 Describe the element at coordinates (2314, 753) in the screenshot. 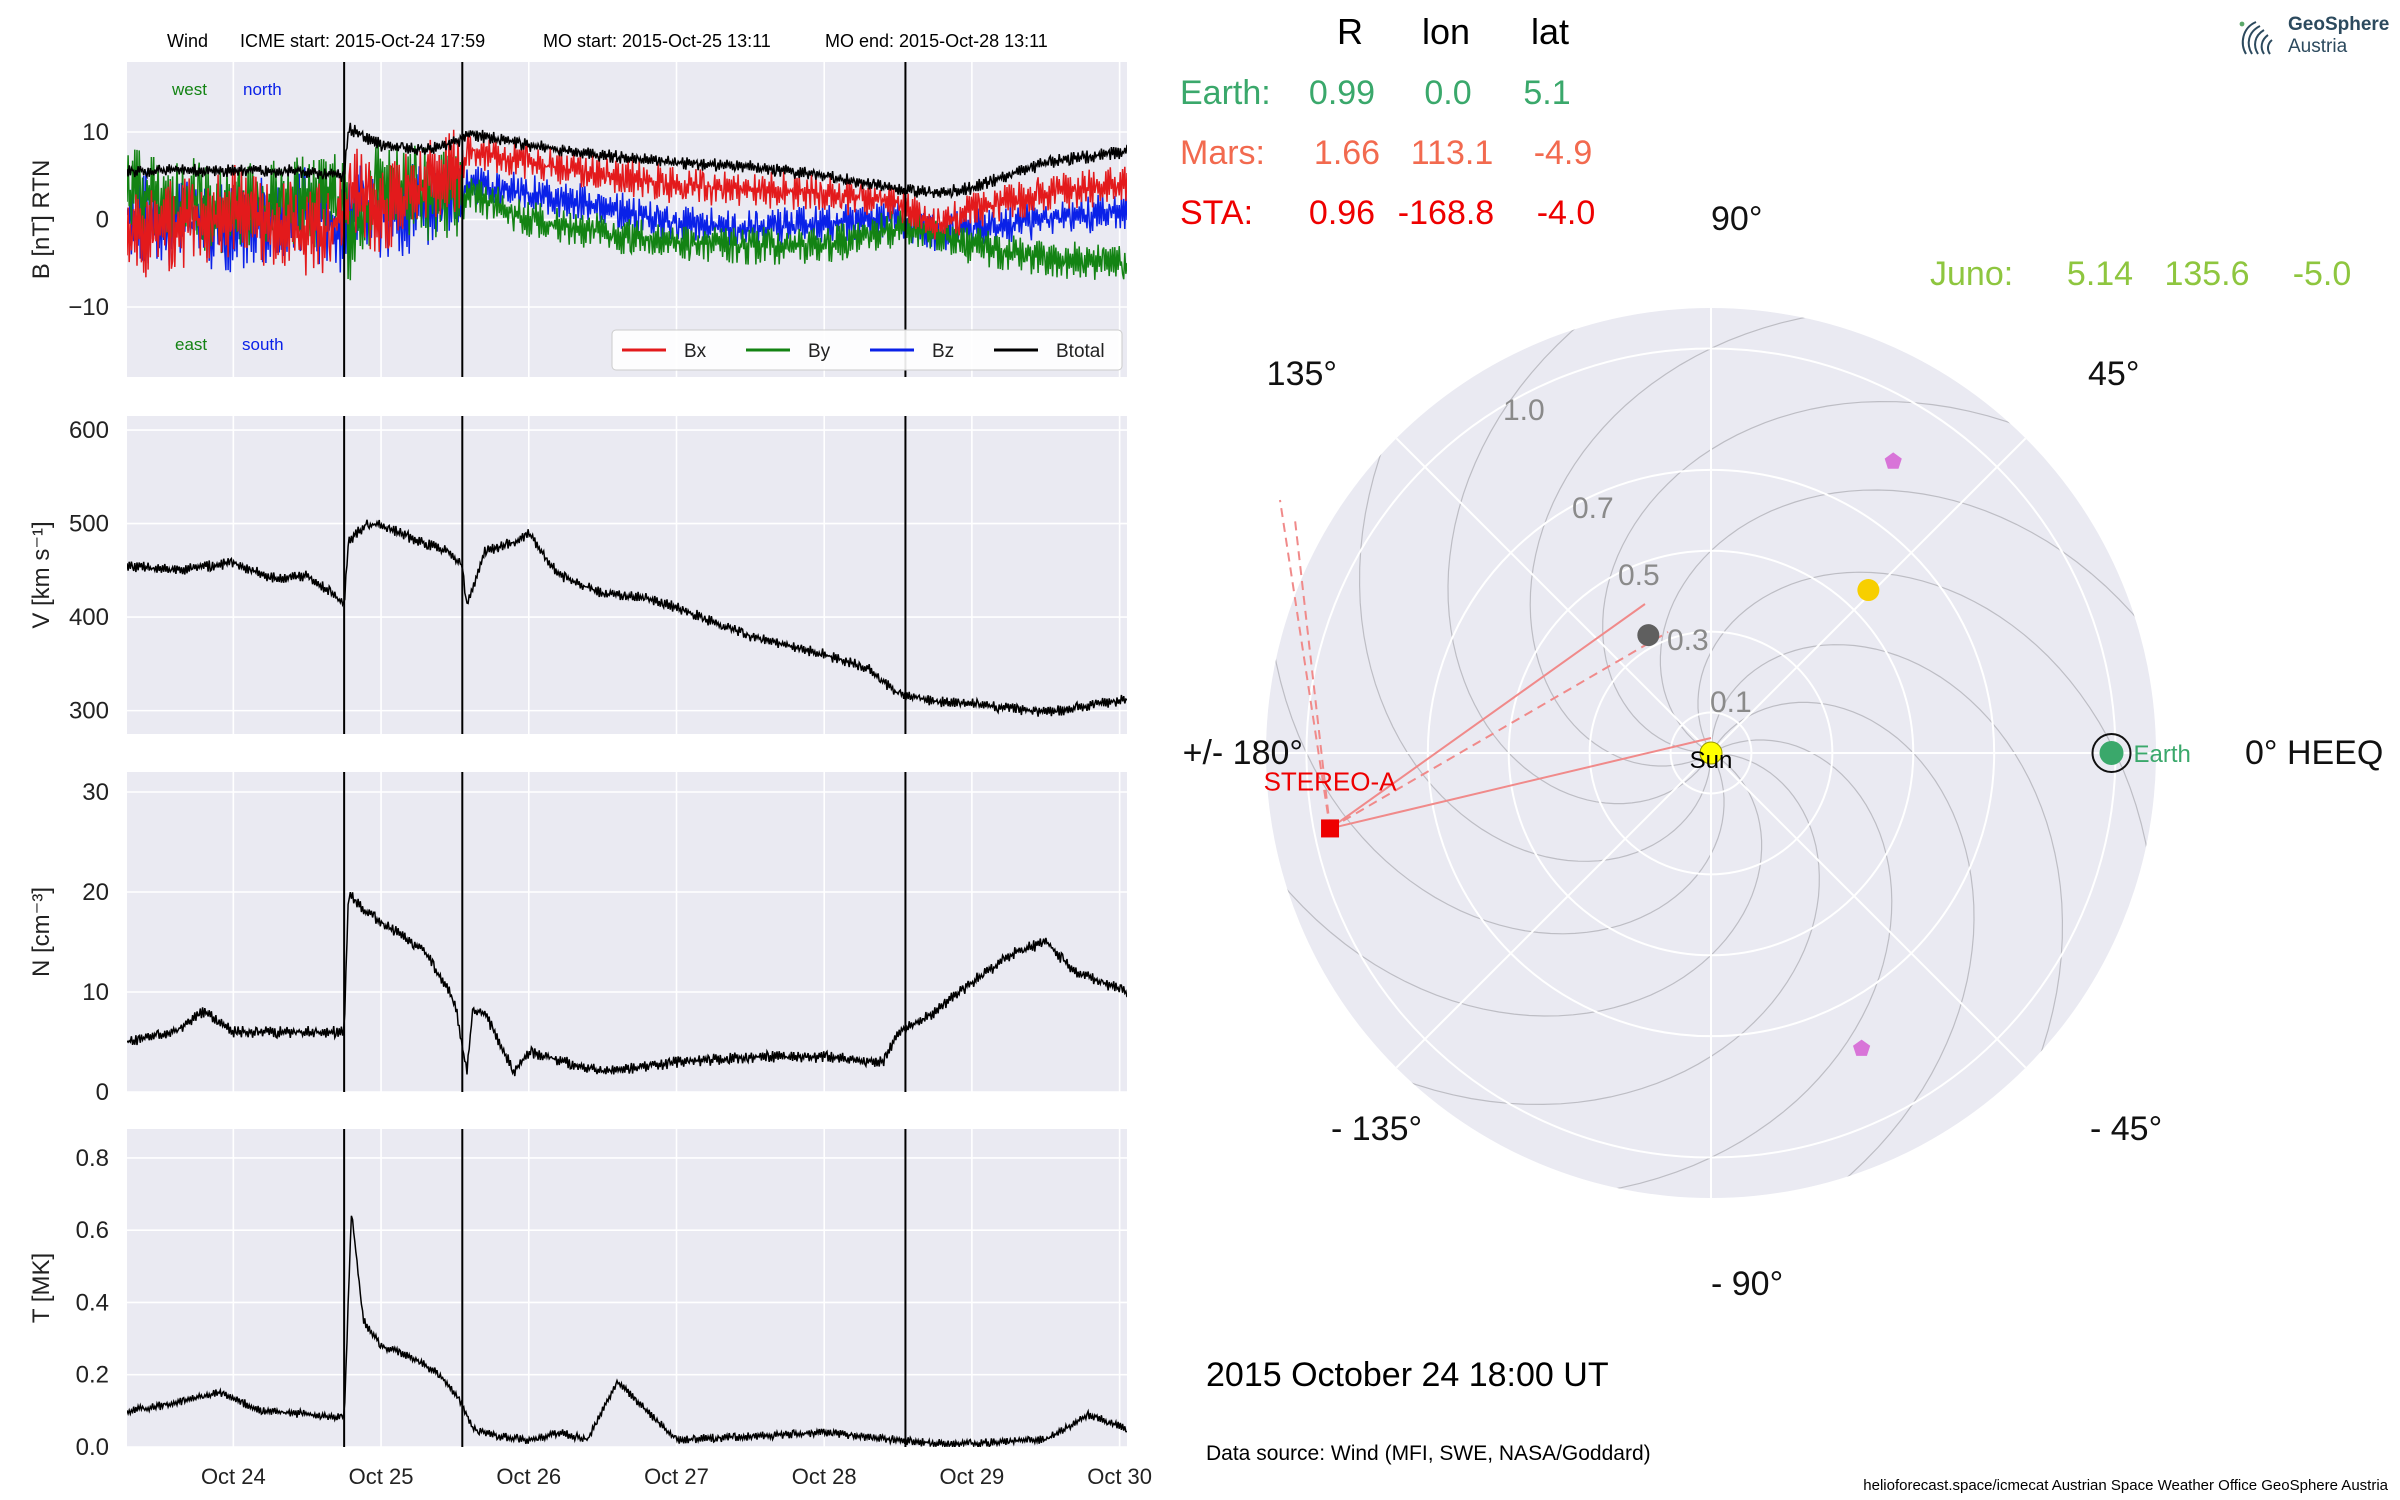

I see `angle-label: 0° HEEQ` at that location.